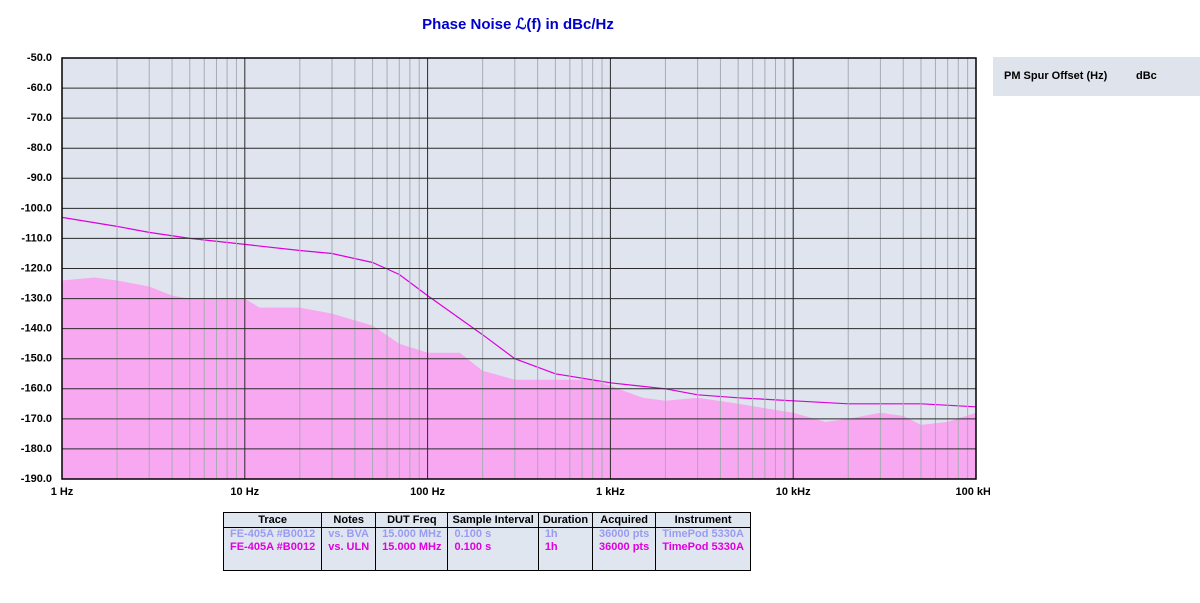 This screenshot has width=1200, height=603. I want to click on column-header: DUT Freq, so click(412, 520).